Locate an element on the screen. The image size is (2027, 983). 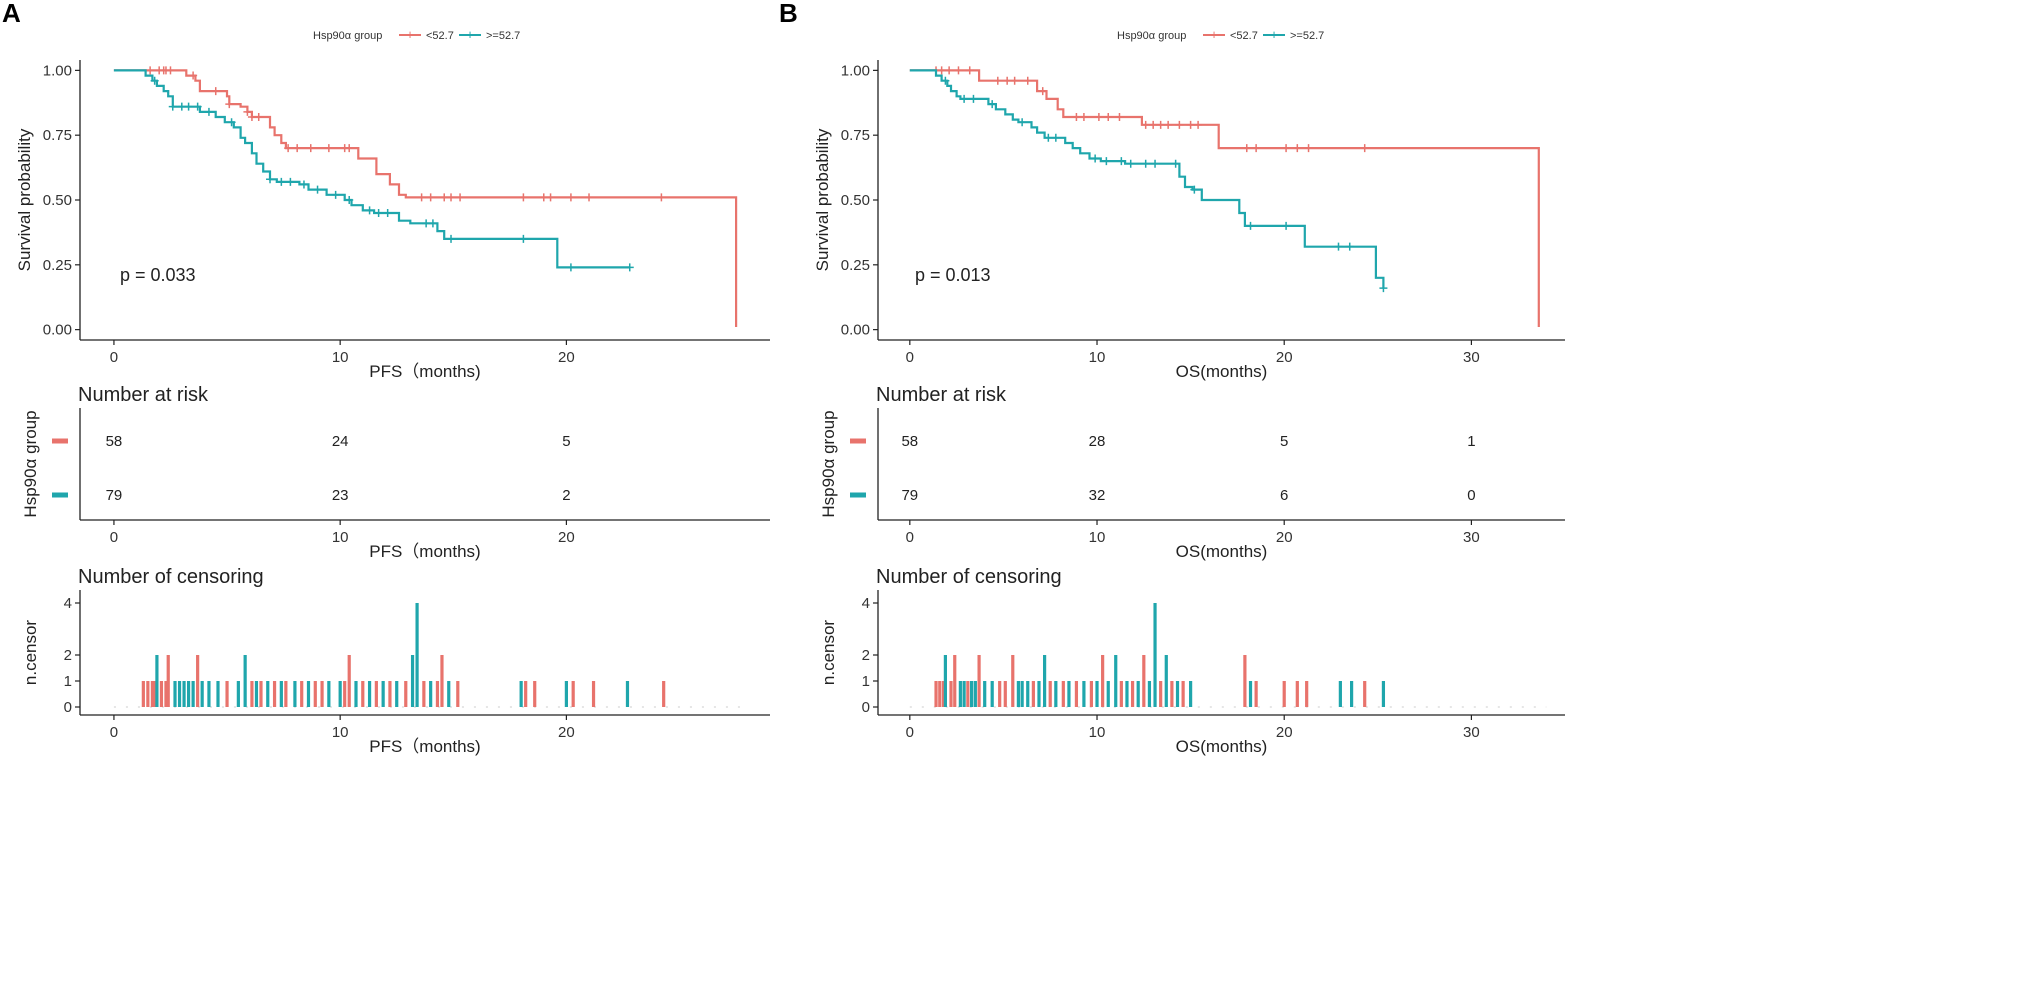
panel-letter: B is located at coordinates (788, 14).